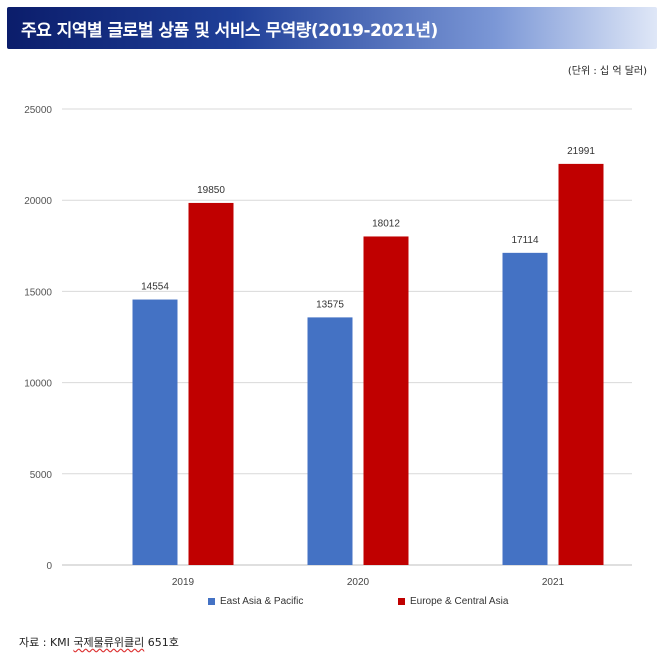  I want to click on y-tick-label-15000: 15000, so click(38, 292).